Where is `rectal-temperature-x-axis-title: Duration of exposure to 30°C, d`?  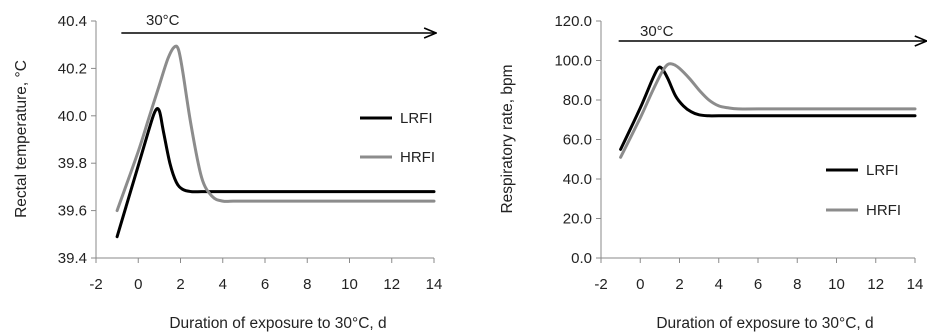 rectal-temperature-x-axis-title: Duration of exposure to 30°C, d is located at coordinates (277, 323).